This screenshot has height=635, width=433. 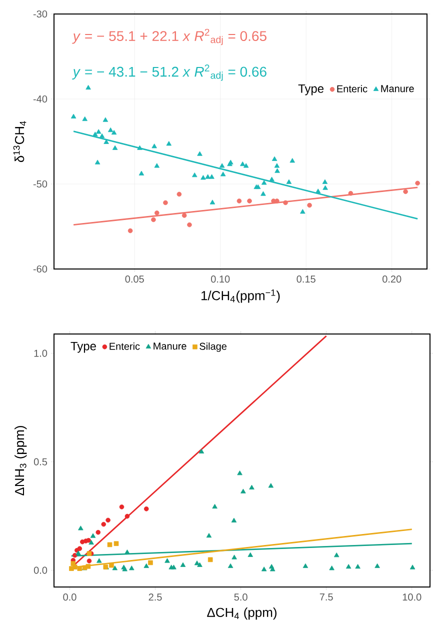 I want to click on y-tick-label: 1.0, so click(x=41, y=353).